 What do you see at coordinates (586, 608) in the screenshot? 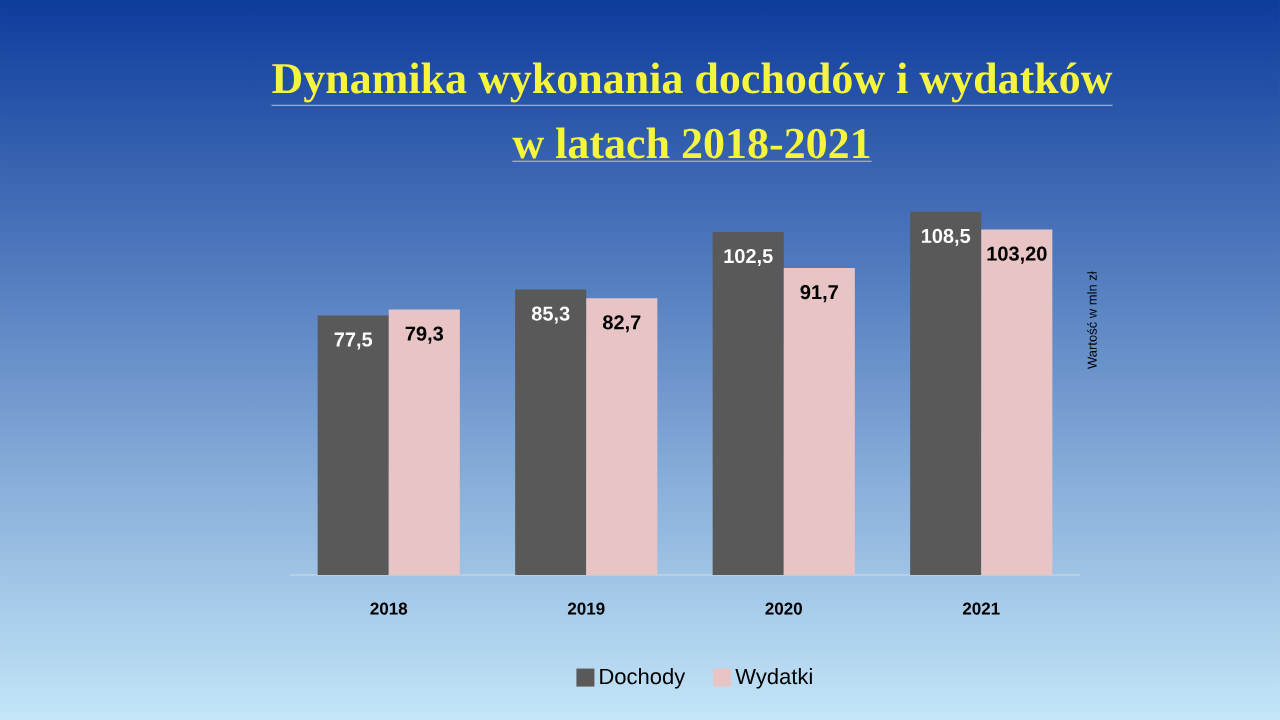
I see `x-tick-label: 2019` at bounding box center [586, 608].